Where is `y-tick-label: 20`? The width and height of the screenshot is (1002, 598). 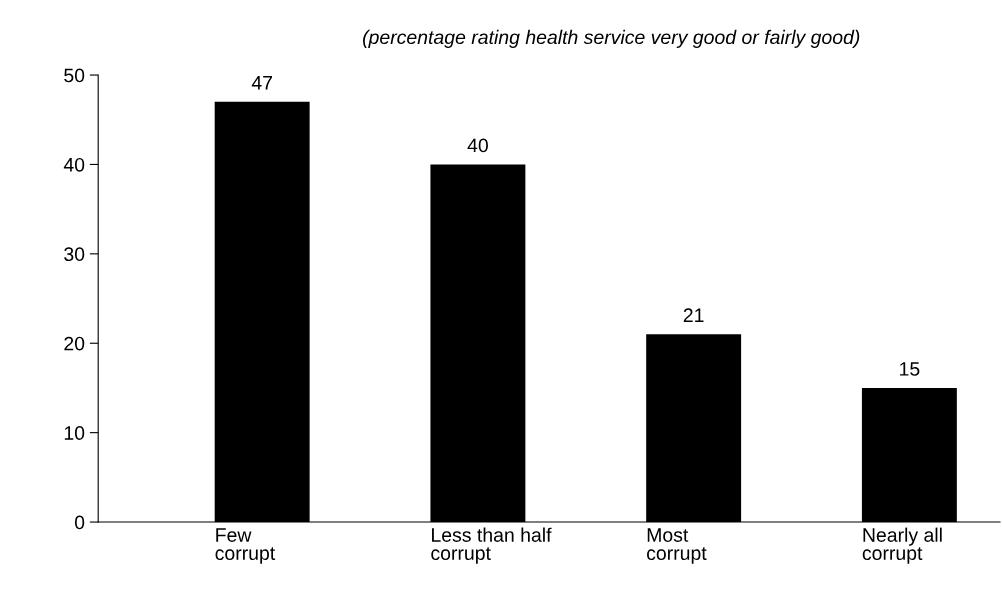 y-tick-label: 20 is located at coordinates (74, 343).